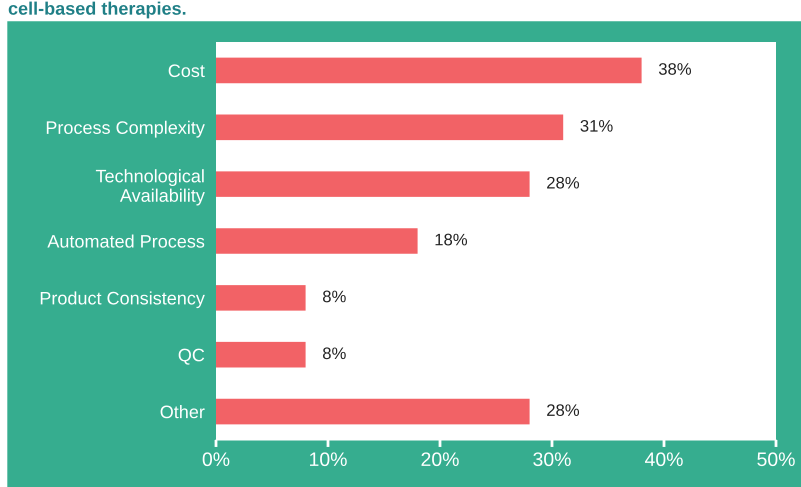  What do you see at coordinates (552, 459) in the screenshot?
I see `x-tick-label: 30%` at bounding box center [552, 459].